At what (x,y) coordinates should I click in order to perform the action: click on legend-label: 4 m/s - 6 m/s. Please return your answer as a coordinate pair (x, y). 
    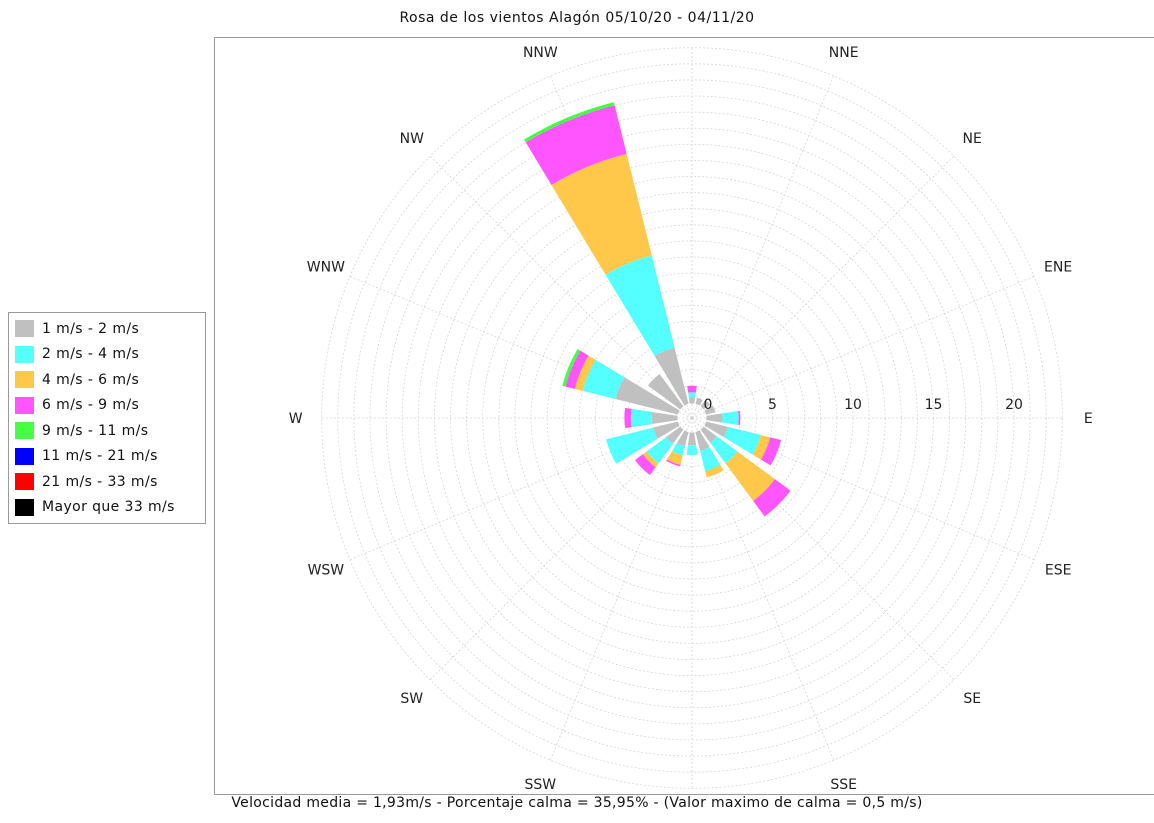
    Looking at the image, I should click on (91, 379).